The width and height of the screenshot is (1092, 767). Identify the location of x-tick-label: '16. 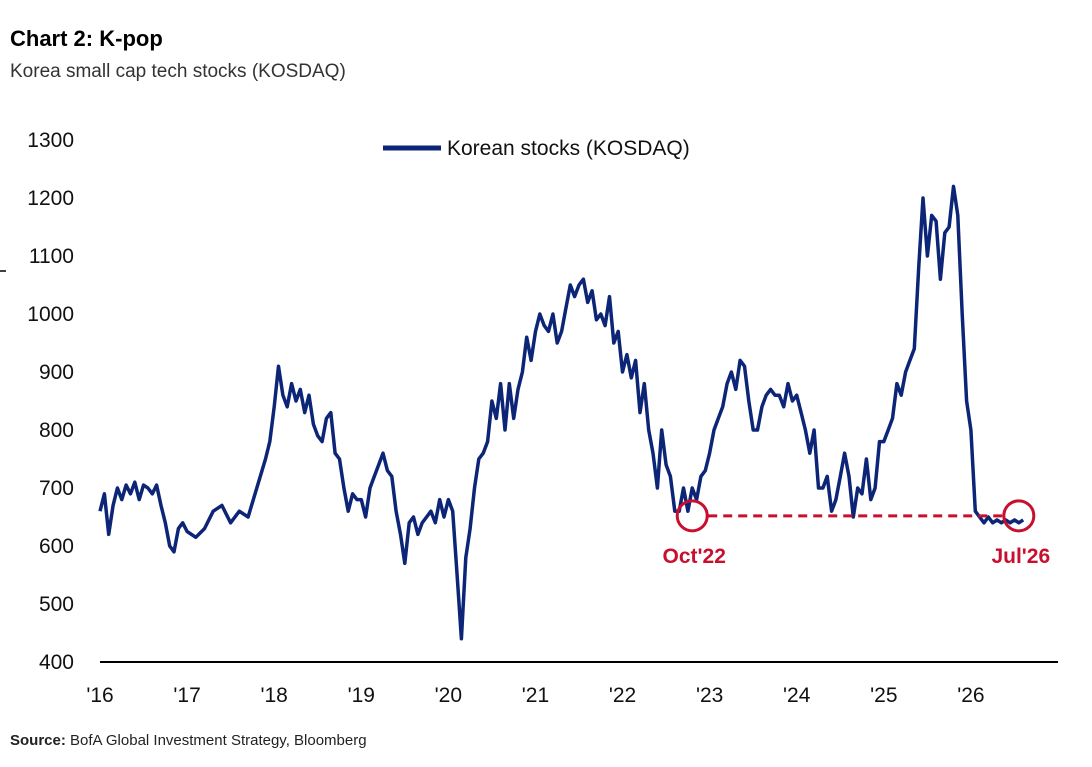
(99, 695).